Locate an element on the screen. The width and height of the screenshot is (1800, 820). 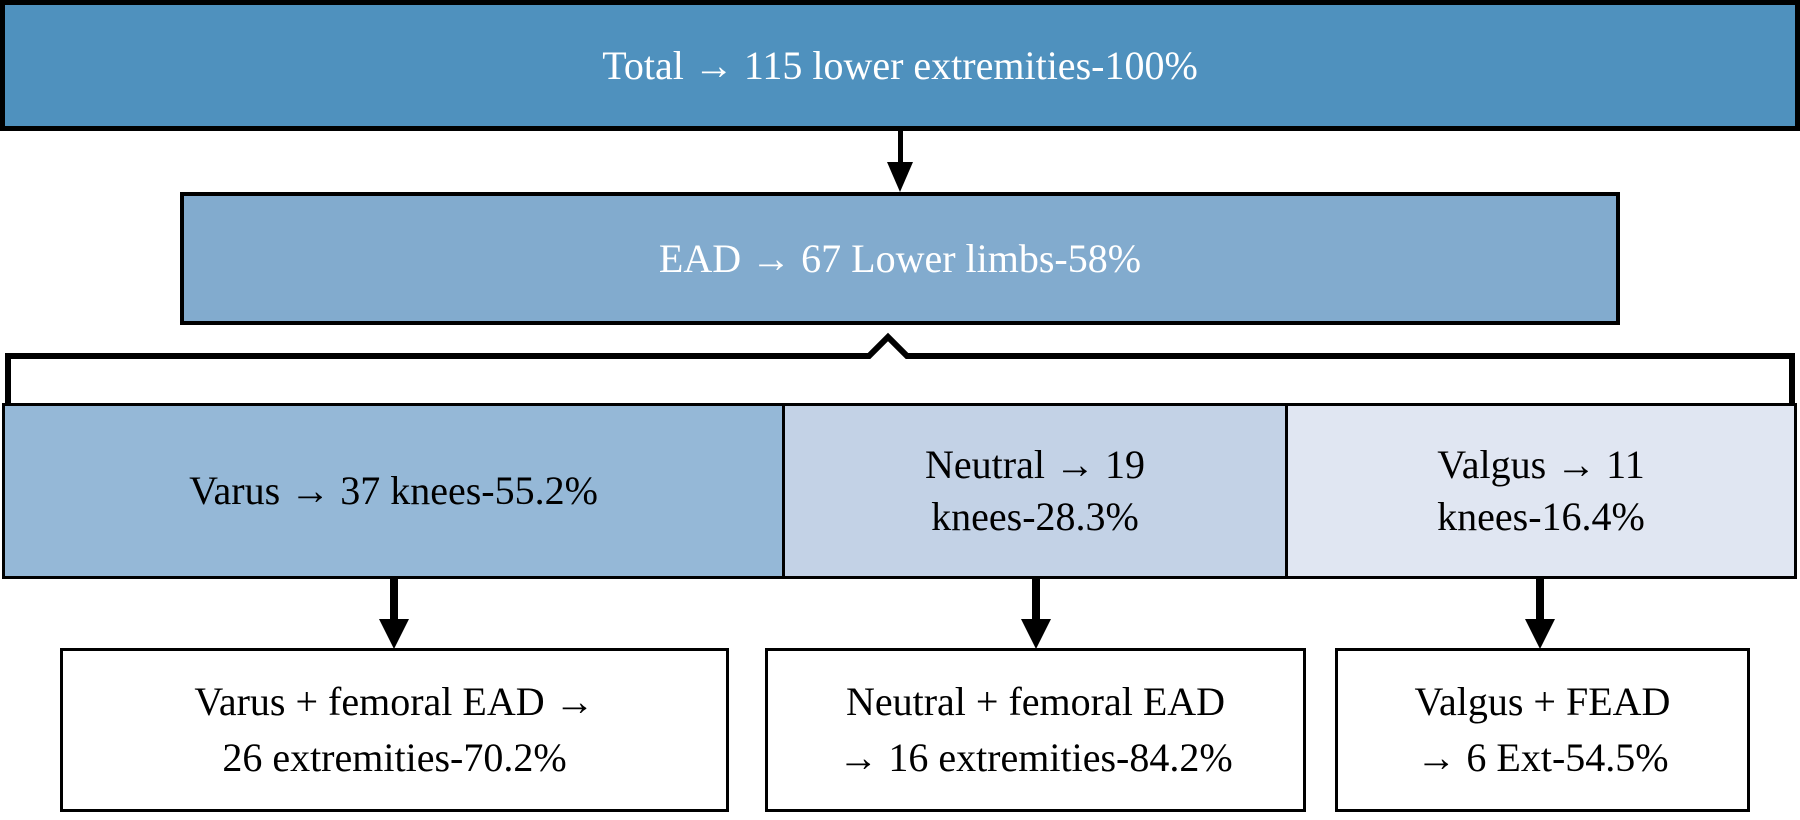
varus-ead-label-line1: Varus + femoral EAD → is located at coordinates (394, 701).